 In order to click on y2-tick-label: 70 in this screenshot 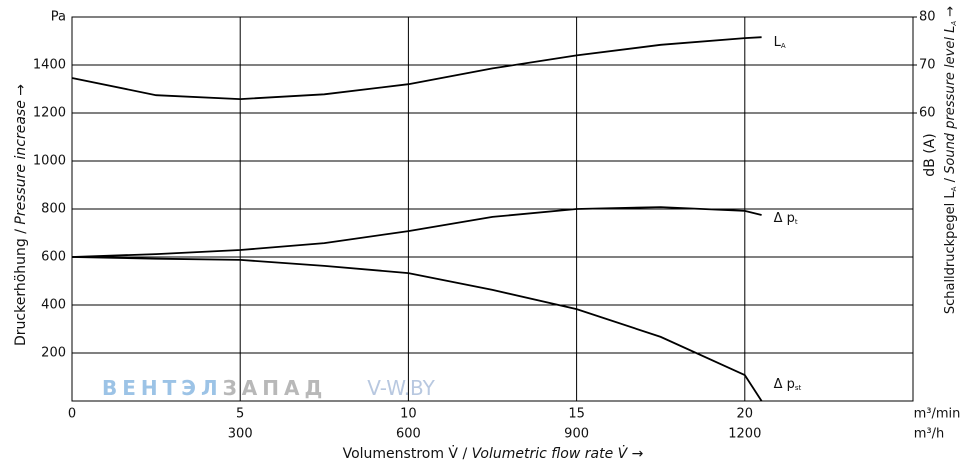, I will do `click(927, 65)`.